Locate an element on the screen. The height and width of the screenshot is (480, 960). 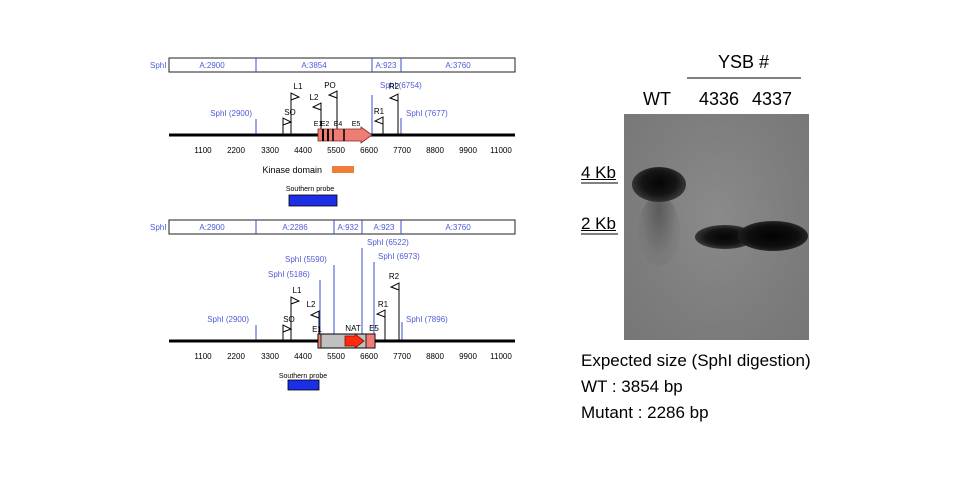
mut-primer-so-flag is located at coordinates (287, 332).